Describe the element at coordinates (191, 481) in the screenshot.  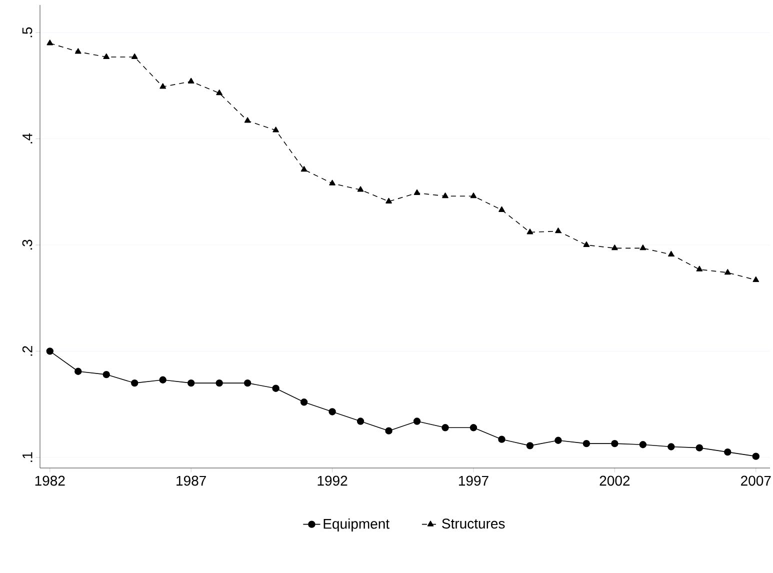
I see `x-tick-label: 1987` at that location.